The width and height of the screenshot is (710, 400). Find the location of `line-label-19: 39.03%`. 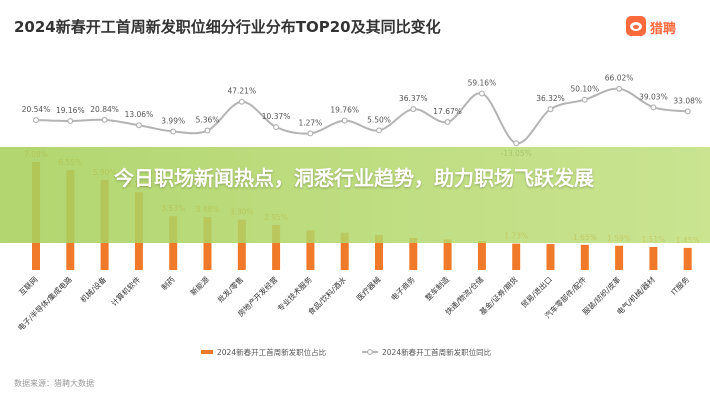

line-label-19: 39.03% is located at coordinates (653, 96).